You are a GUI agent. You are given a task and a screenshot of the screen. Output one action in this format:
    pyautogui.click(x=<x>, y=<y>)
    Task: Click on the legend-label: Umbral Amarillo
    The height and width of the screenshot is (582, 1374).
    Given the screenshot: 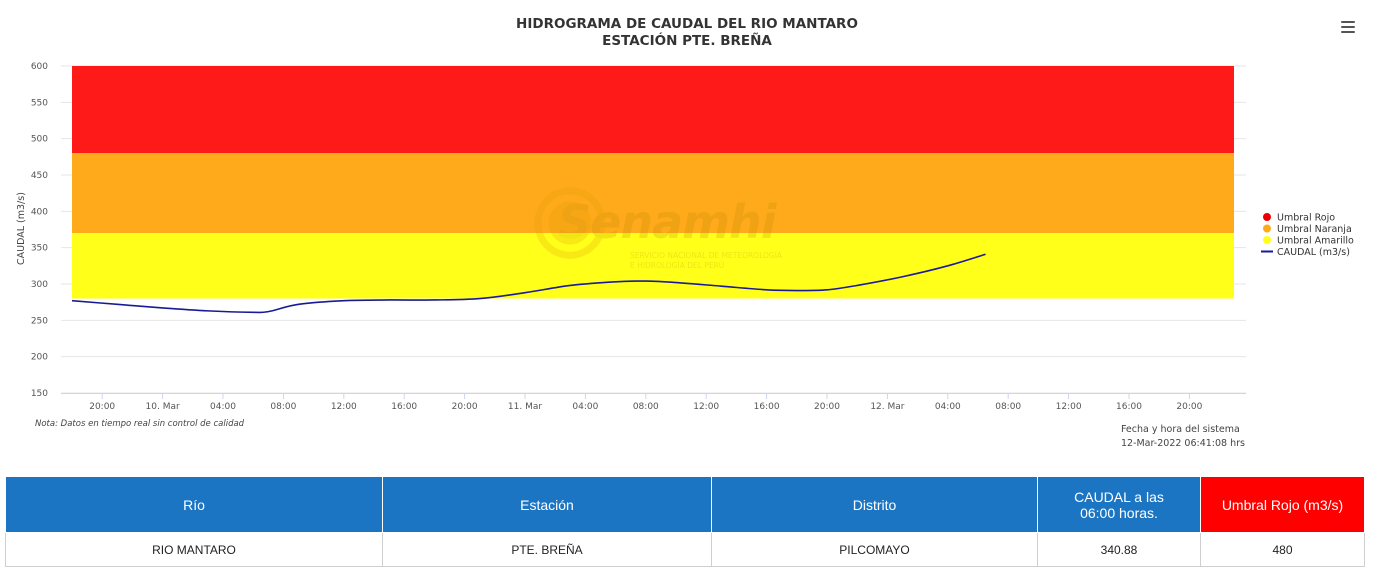 What is the action you would take?
    pyautogui.click(x=1315, y=241)
    